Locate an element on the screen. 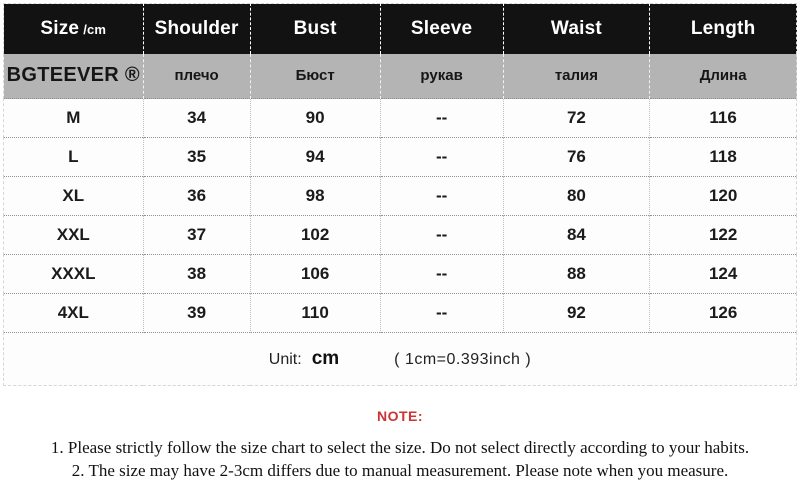 The image size is (800, 484). shoulder-value: 39 is located at coordinates (197, 313).